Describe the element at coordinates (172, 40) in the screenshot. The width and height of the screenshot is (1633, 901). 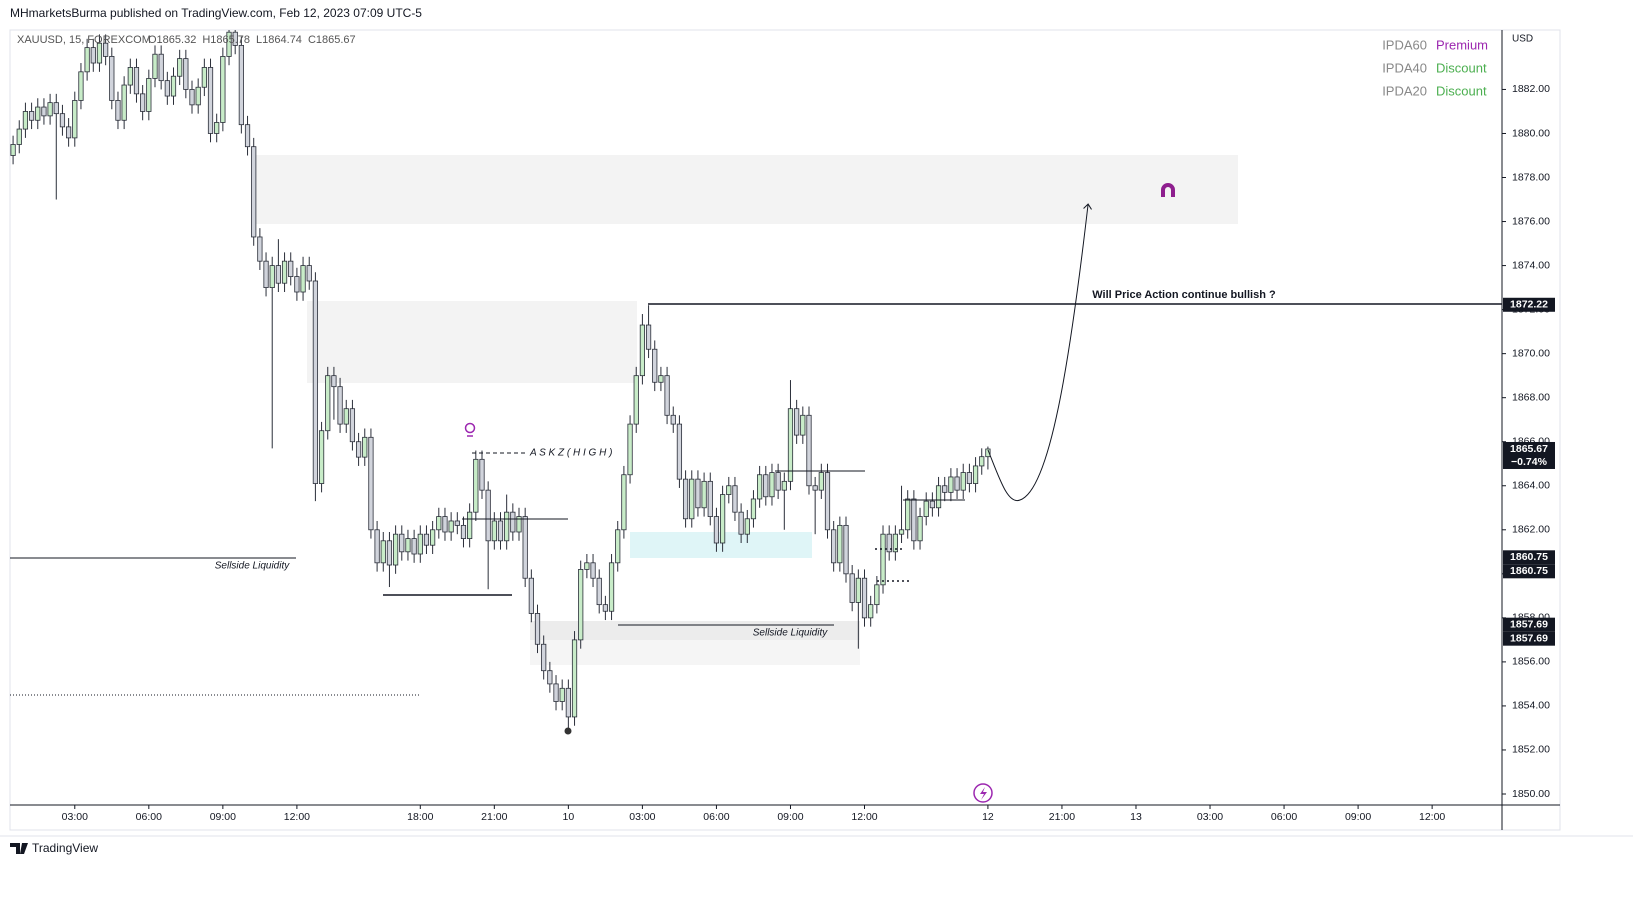
I see `ohlc-value: O1865.32` at that location.